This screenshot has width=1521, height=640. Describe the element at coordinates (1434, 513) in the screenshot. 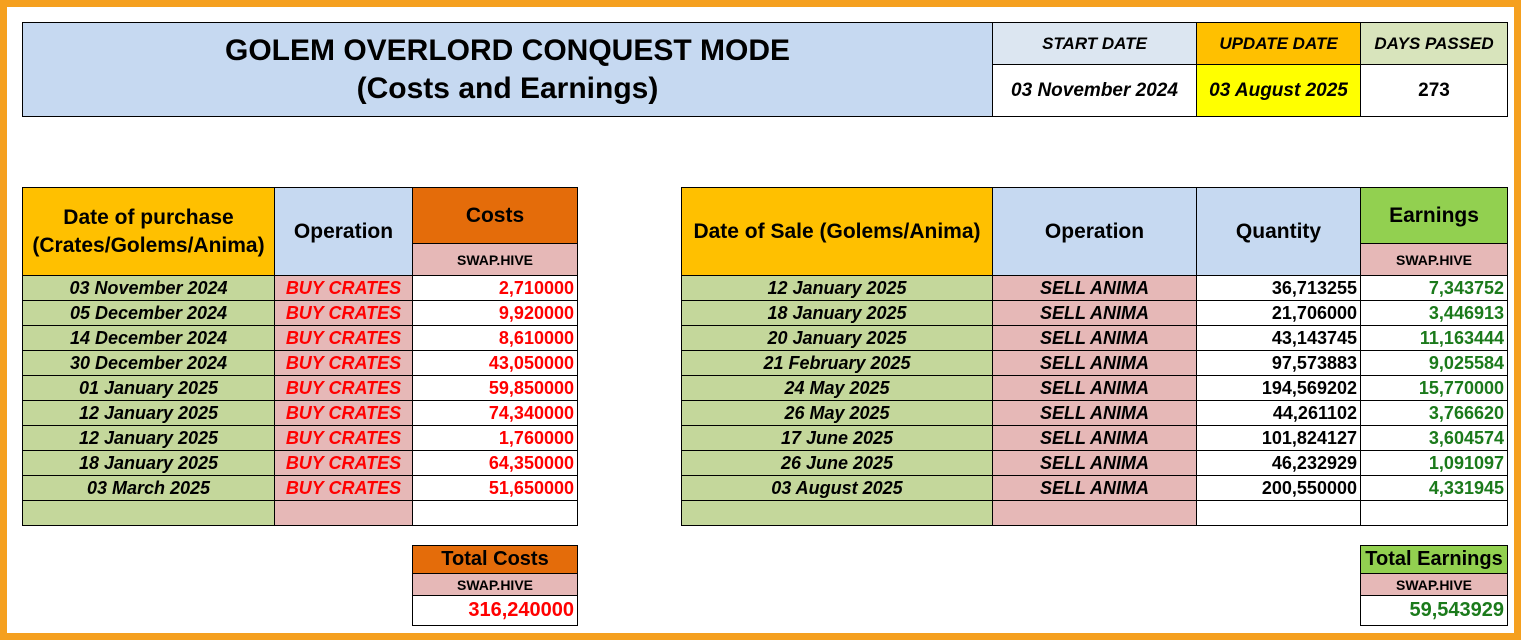

I see `sale-earning-cell` at that location.